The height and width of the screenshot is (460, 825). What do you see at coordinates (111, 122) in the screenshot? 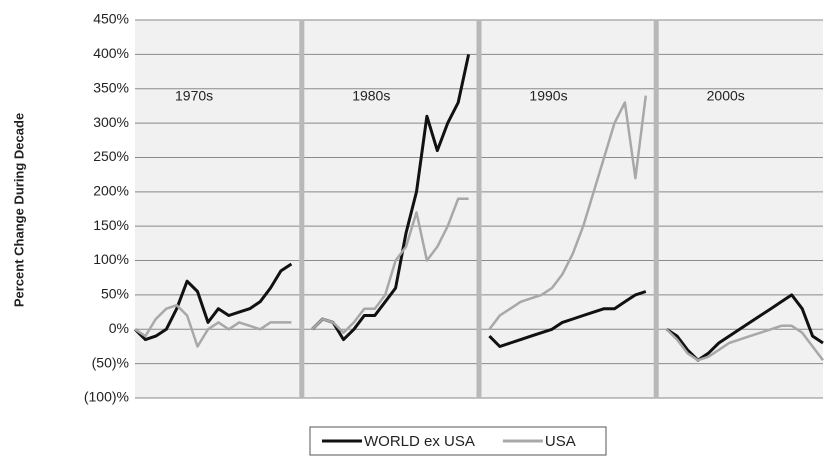
I see `y-tick-label: 300%` at bounding box center [111, 122].